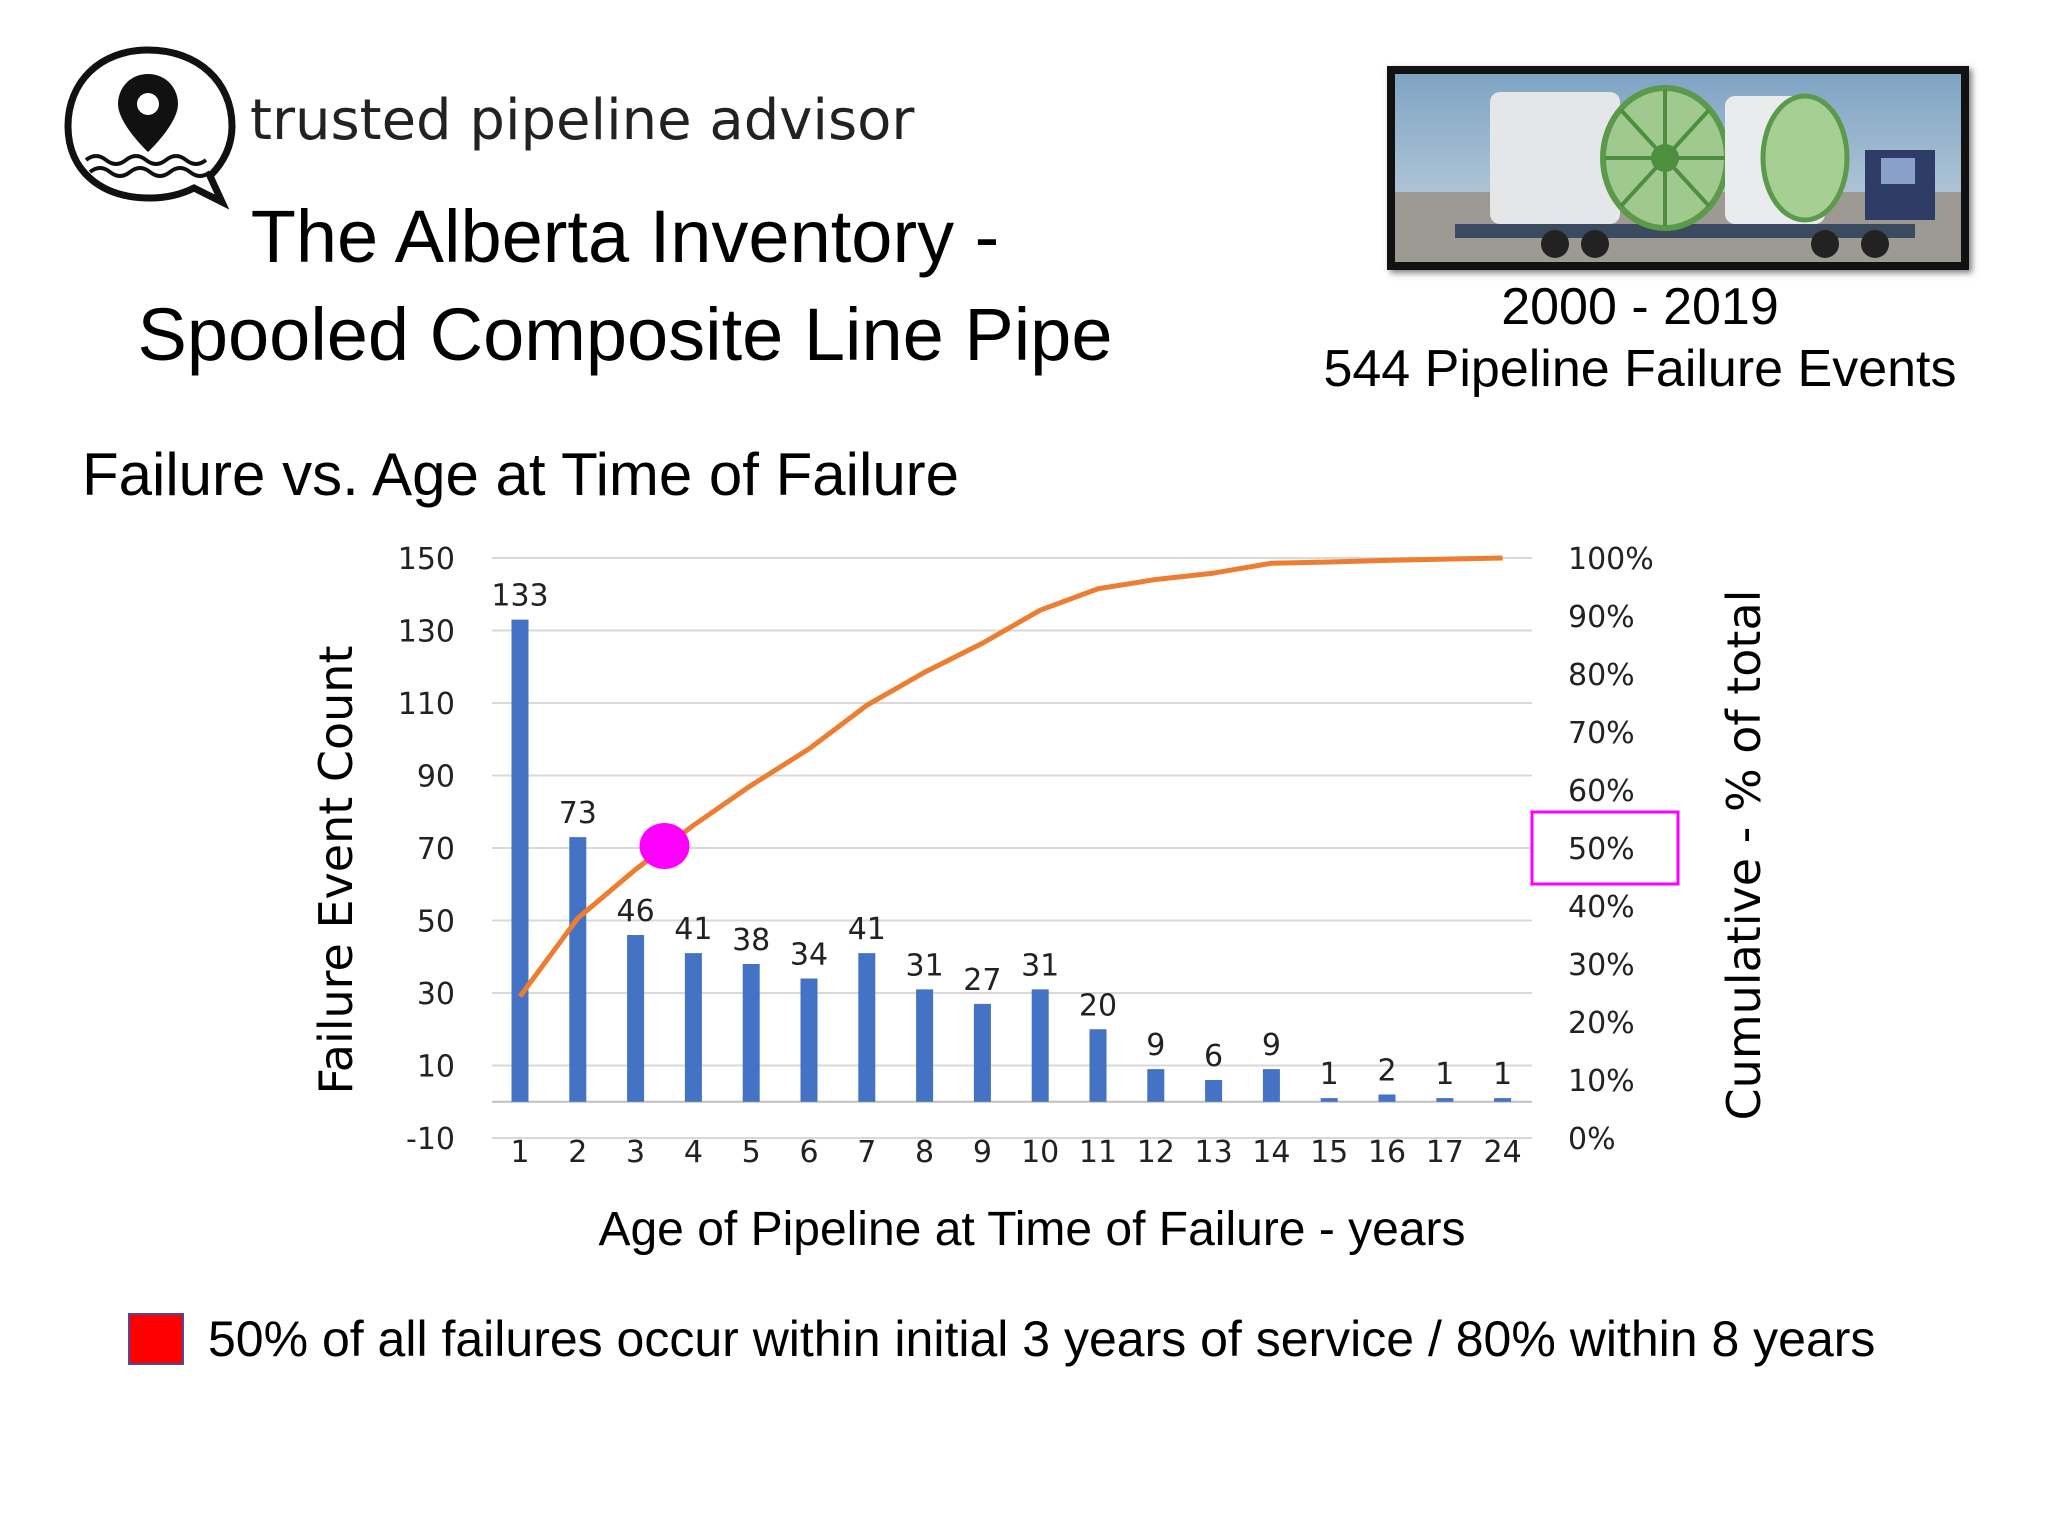 This screenshot has width=2048, height=1536. I want to click on y-tick-label: 150, so click(426, 559).